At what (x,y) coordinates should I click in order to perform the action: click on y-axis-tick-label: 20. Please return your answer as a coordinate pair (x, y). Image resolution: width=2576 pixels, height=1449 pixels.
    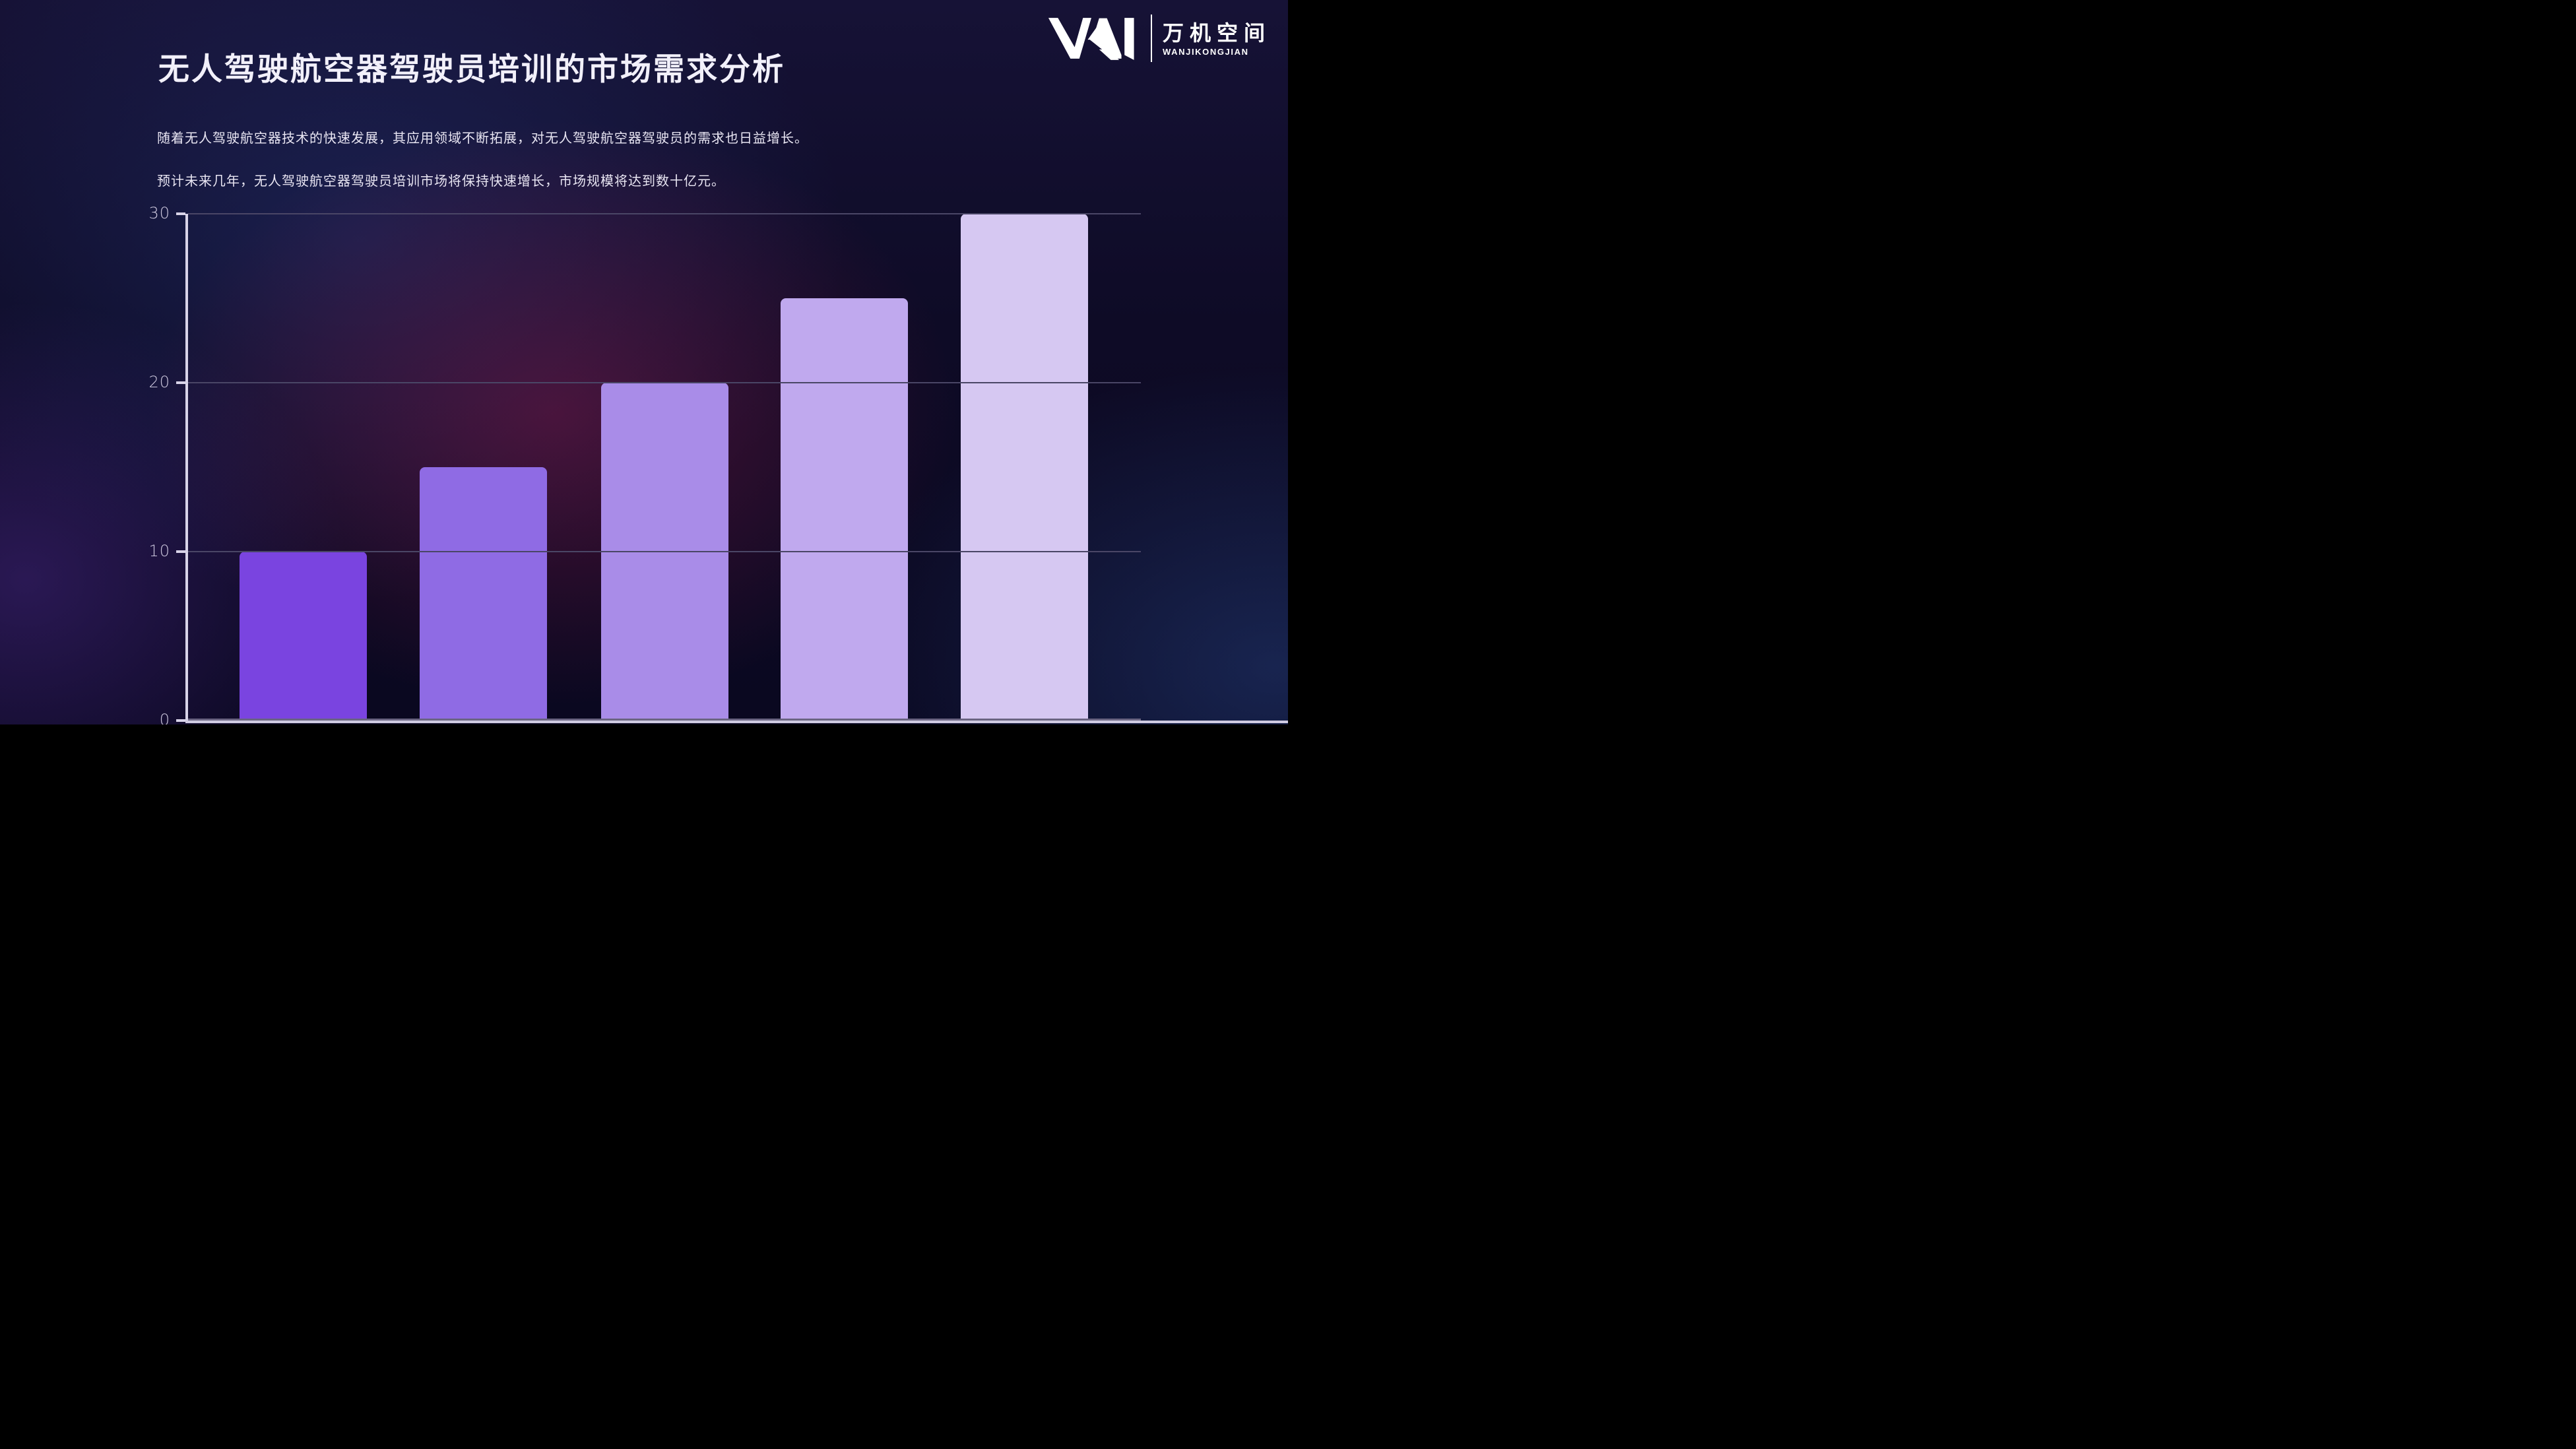
    Looking at the image, I should click on (159, 382).